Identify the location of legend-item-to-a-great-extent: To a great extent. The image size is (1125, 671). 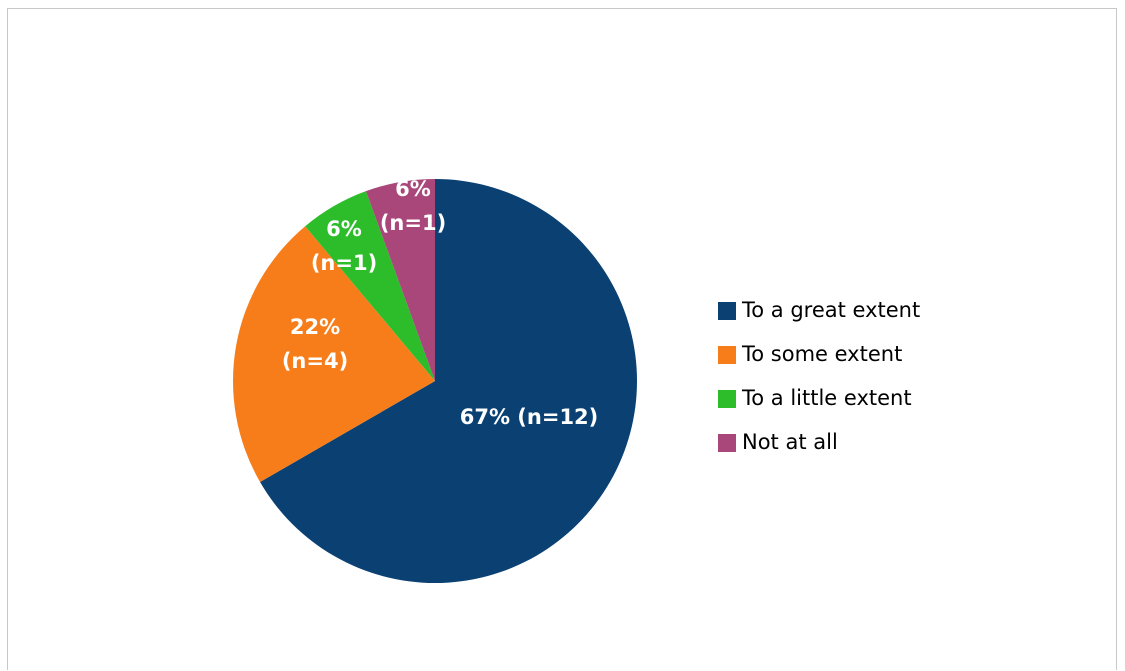
(819, 310).